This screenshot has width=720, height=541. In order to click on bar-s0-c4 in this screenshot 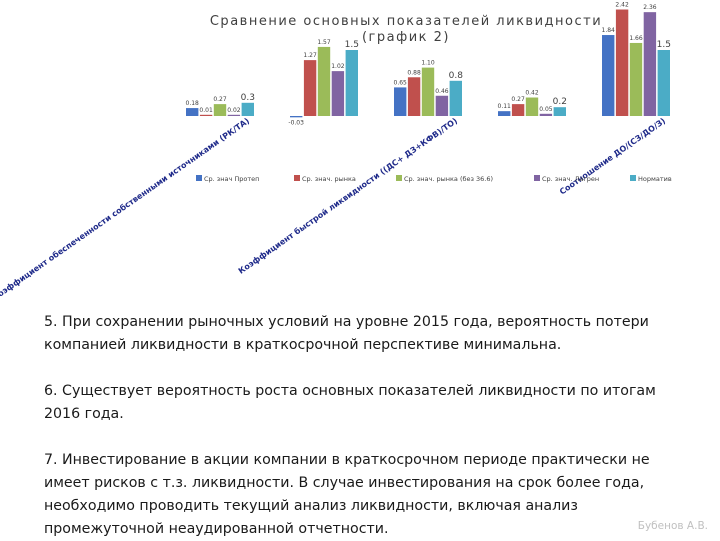, I will do `click(608, 75)`.